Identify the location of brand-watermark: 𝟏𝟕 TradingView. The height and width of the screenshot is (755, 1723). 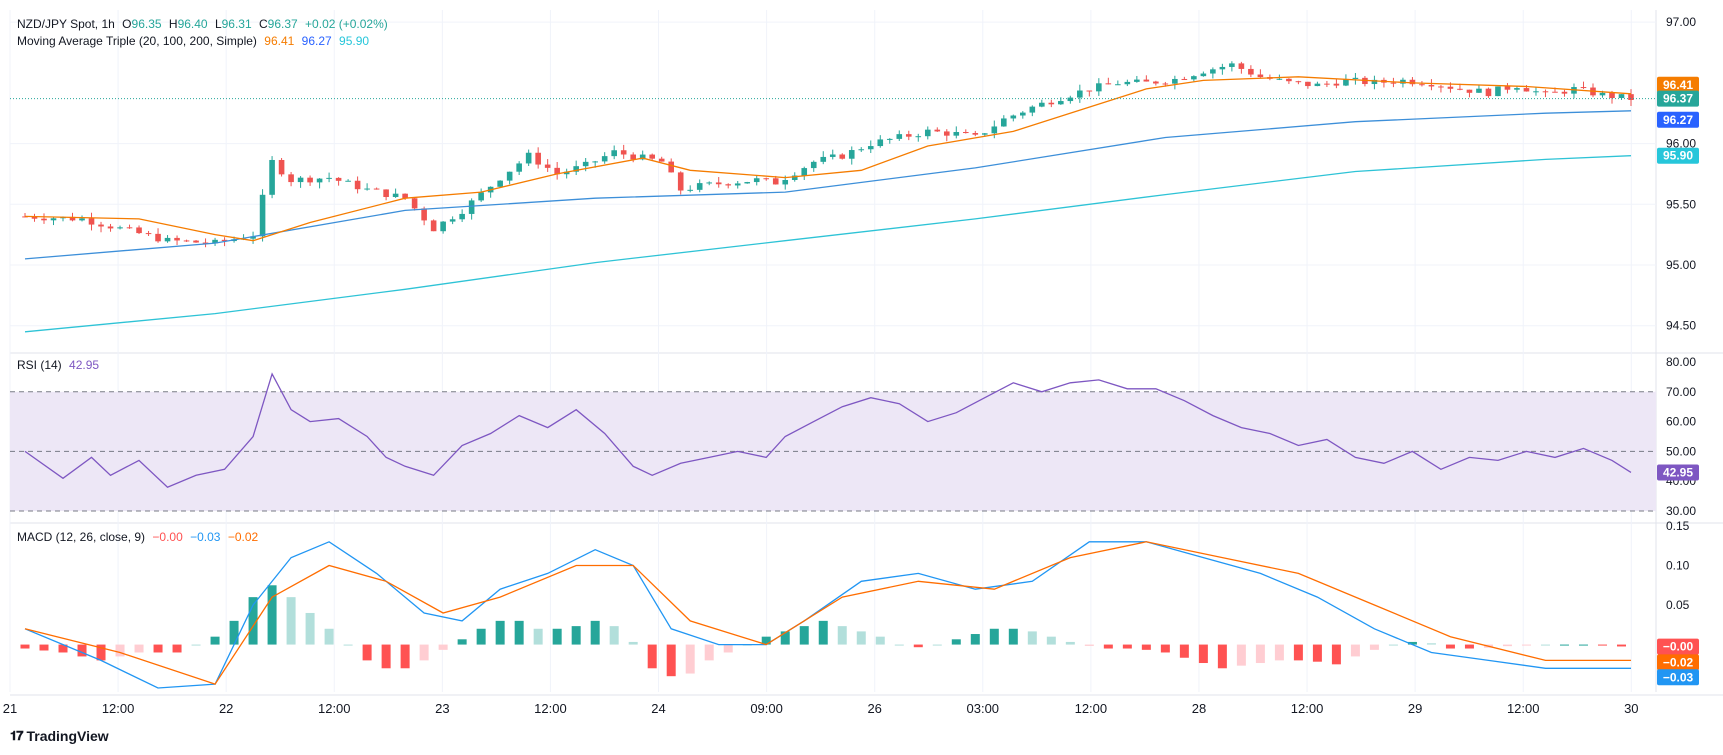
(59, 736).